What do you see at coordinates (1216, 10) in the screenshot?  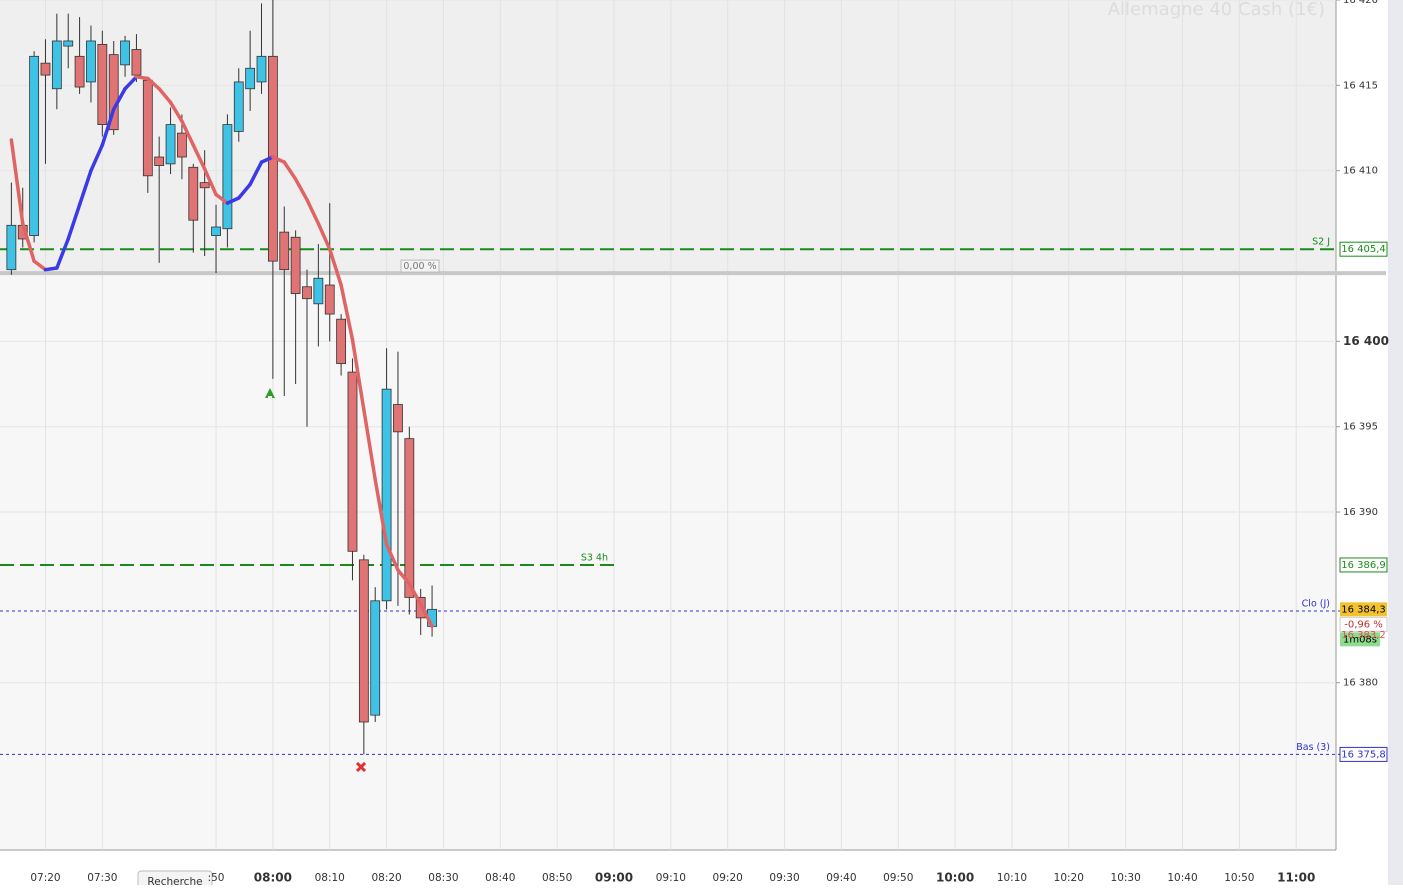 I see `watermark-title: Allemagne 40 Cash (1€)` at bounding box center [1216, 10].